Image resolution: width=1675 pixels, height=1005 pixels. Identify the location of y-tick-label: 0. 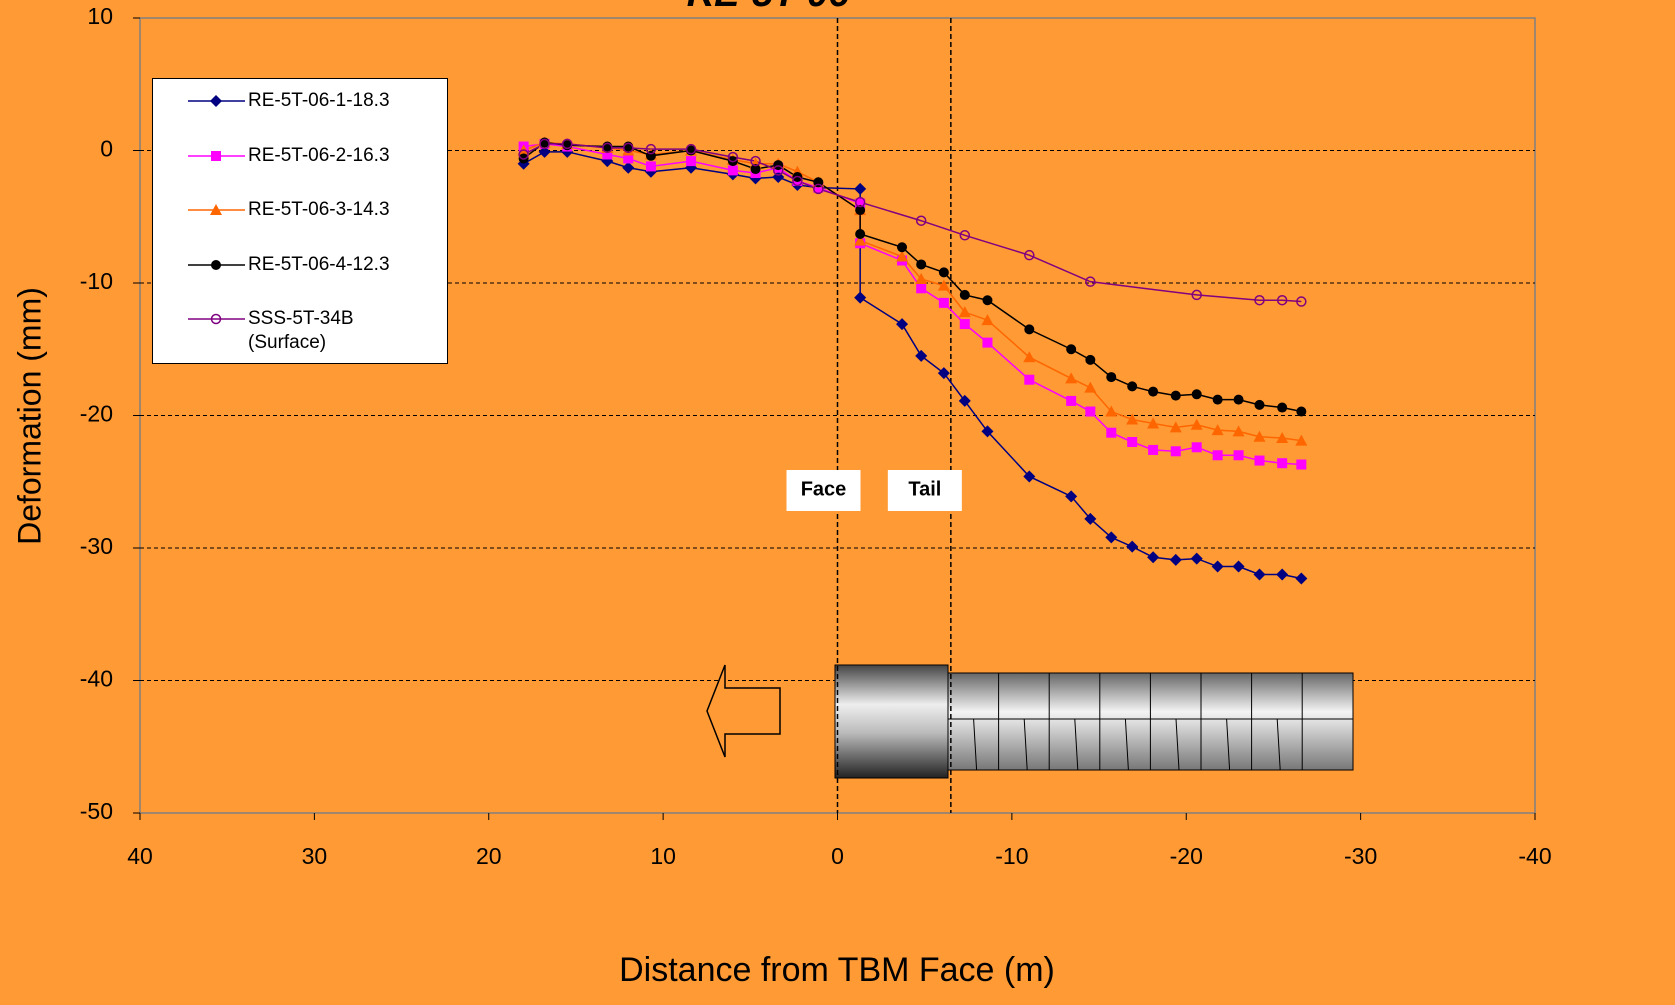
(106, 149).